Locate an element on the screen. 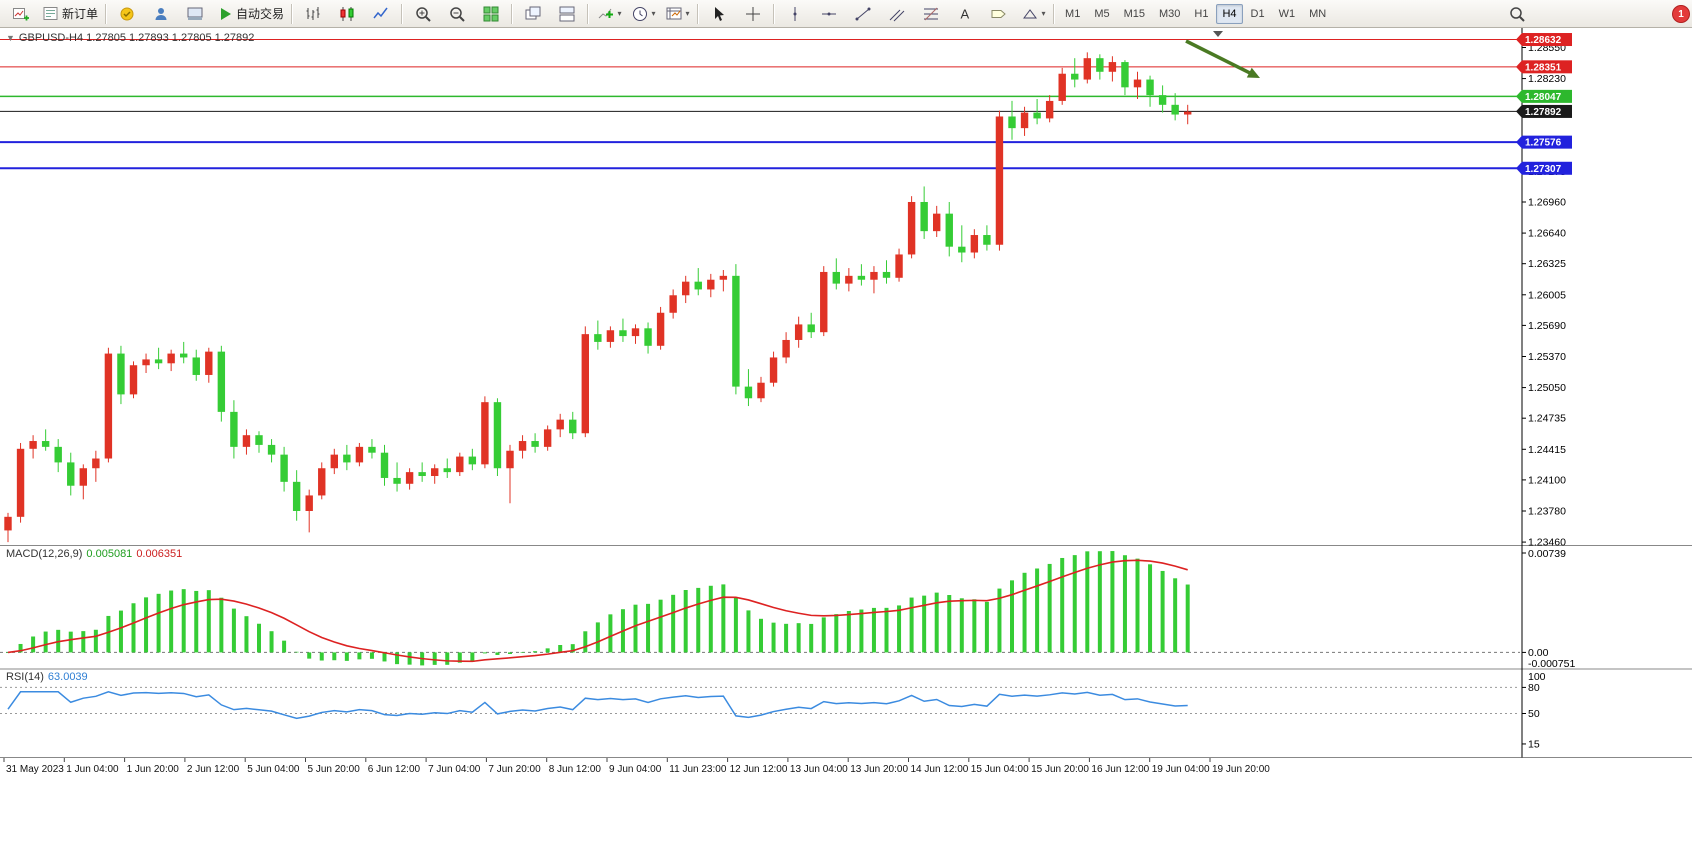 This screenshot has height=846, width=1692. line-chart-button is located at coordinates (381, 14).